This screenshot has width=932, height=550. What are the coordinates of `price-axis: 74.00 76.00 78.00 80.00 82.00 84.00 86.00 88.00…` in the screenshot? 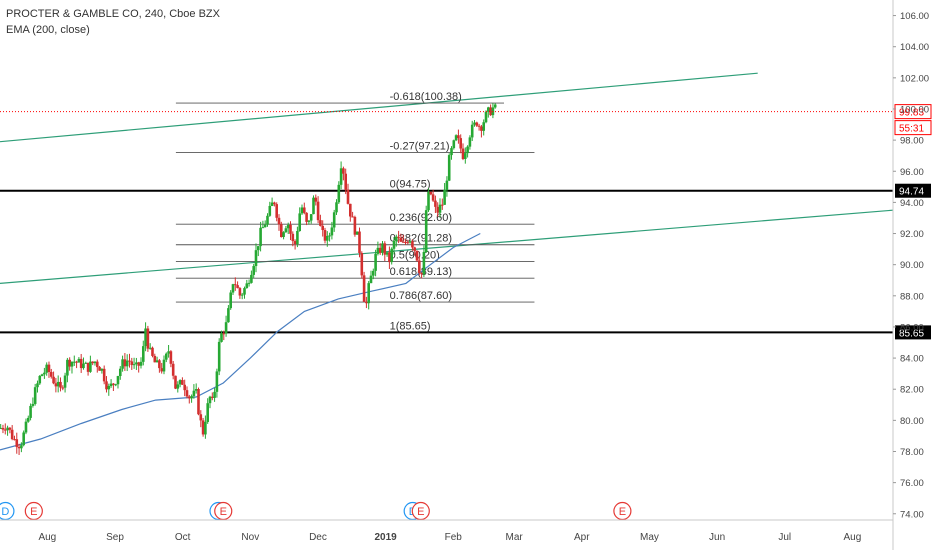 It's located at (910, 275).